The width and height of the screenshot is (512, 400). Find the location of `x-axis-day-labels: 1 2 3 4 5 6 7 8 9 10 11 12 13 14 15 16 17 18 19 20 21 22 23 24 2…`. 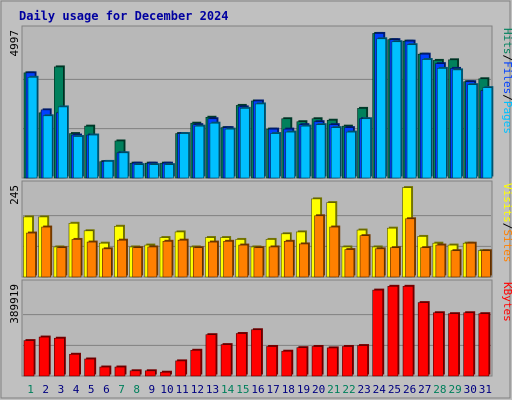

x-axis-day-labels: 1 2 3 4 5 6 7 8 9 10 11 12 13 14 15 16 17 18 19 20 21 22 23 24 2… is located at coordinates (259, 389).